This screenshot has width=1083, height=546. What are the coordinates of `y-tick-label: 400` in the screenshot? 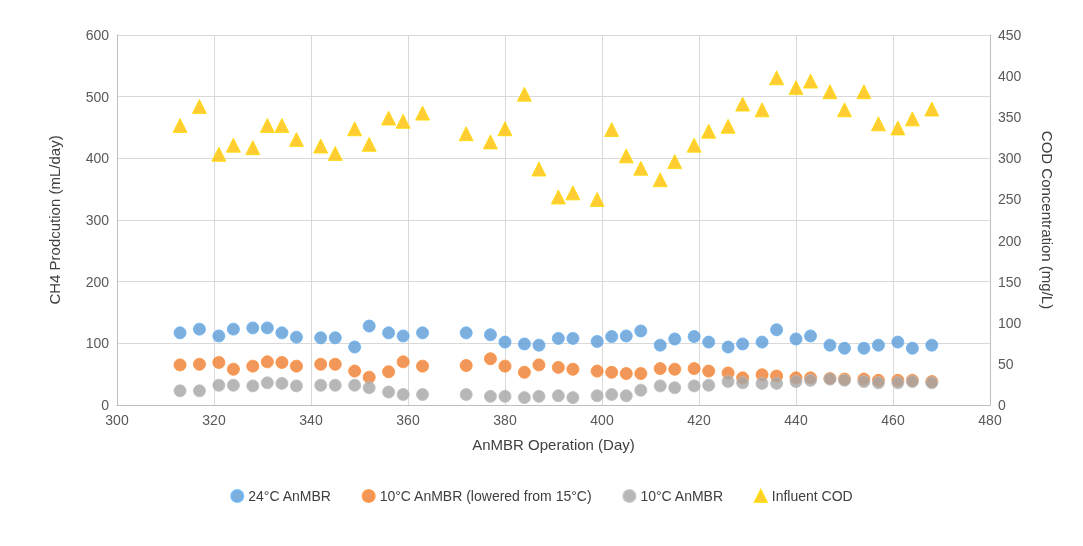 It's located at (97, 158).